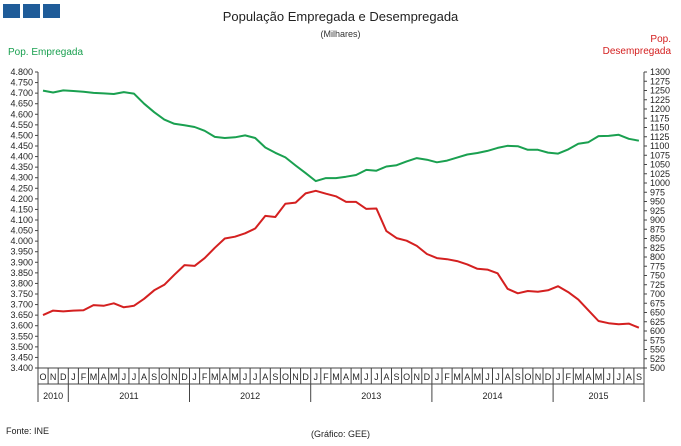 This screenshot has width=681, height=446. What do you see at coordinates (21, 305) in the screenshot?
I see `left-tick-label: 3.700` at bounding box center [21, 305].